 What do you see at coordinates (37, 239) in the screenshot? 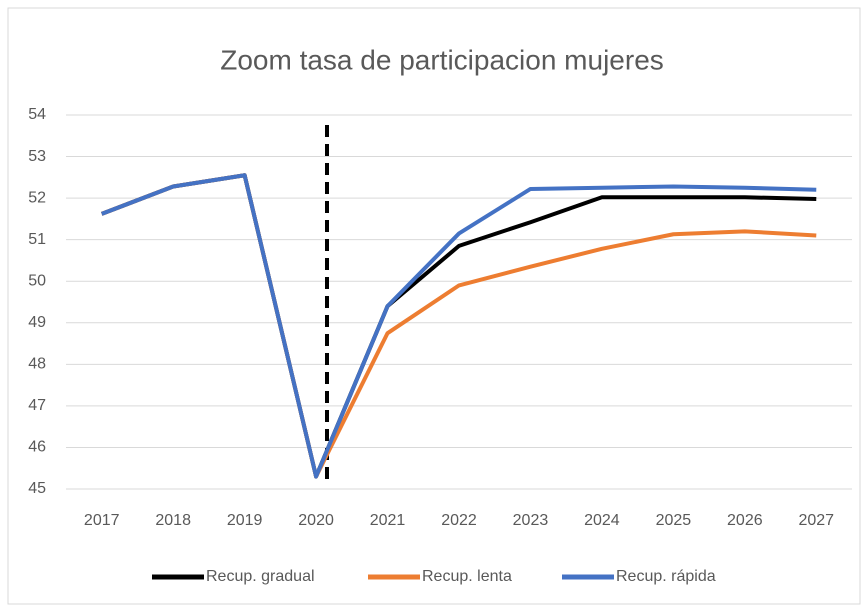
I see `y-tick-label: 51` at bounding box center [37, 239].